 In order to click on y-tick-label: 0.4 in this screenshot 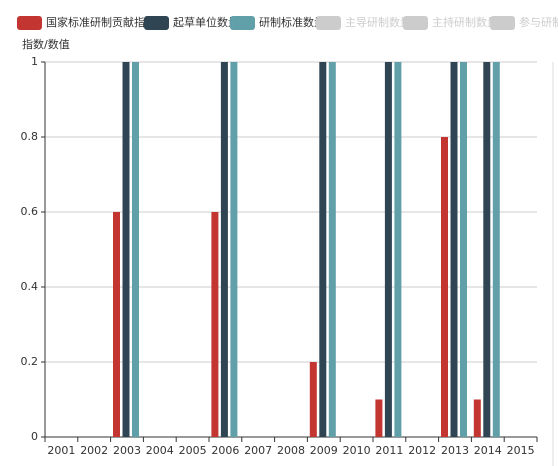, I will do `click(30, 286)`.